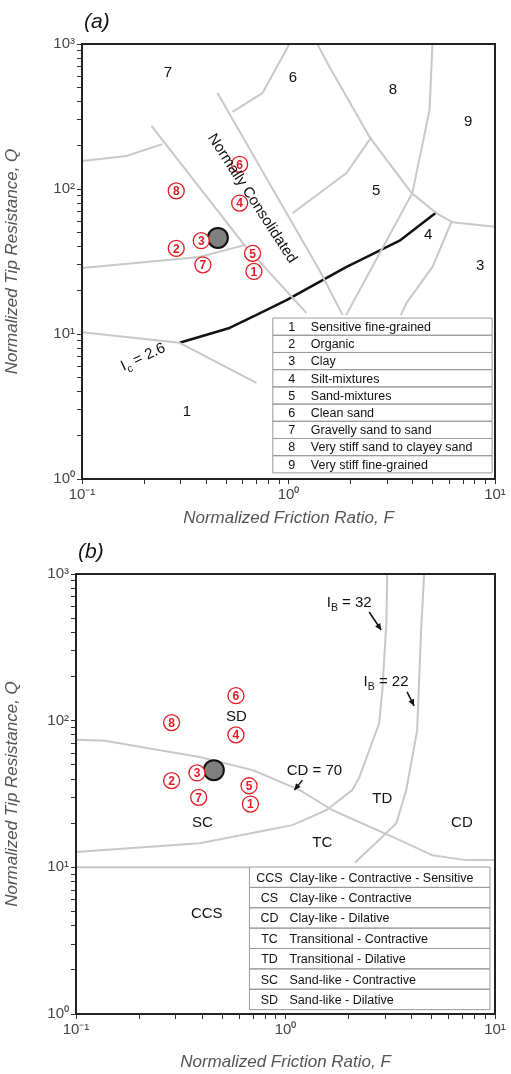 The width and height of the screenshot is (511, 1074). What do you see at coordinates (382, 797) in the screenshot?
I see `annotation: TD` at bounding box center [382, 797].